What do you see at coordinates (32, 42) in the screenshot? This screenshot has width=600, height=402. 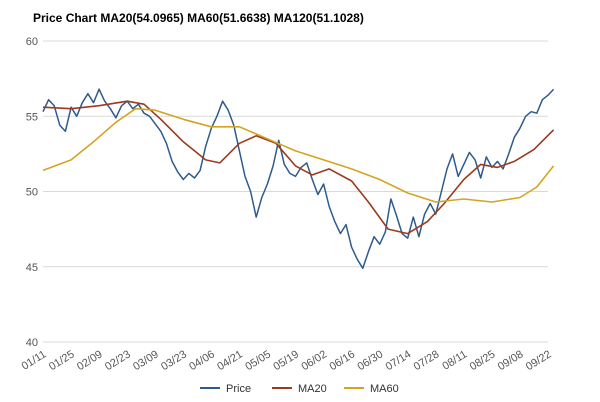 I see `y-tick-label: 60` at bounding box center [32, 42].